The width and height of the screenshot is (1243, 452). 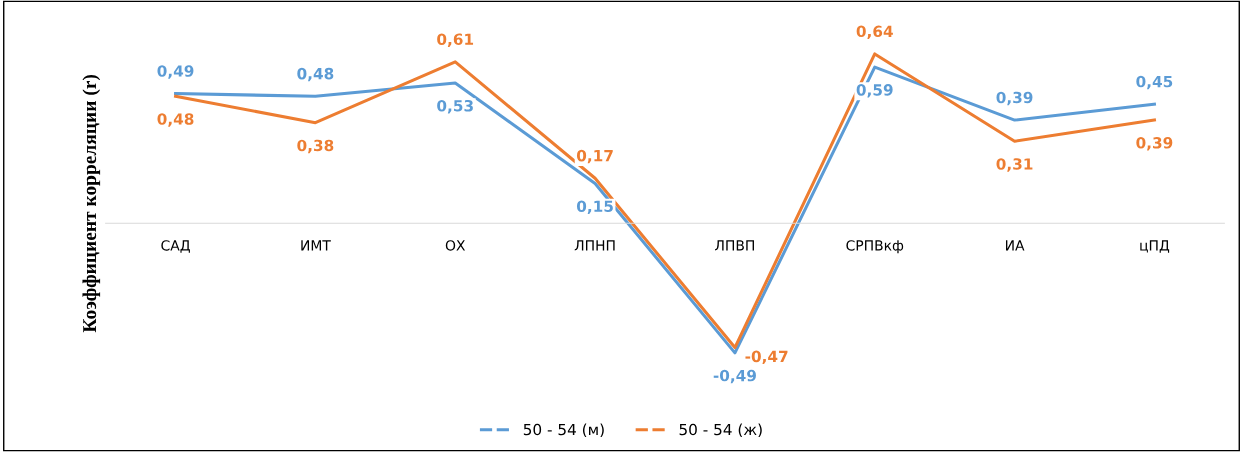 I want to click on data-label: 0,31, so click(x=1014, y=165).